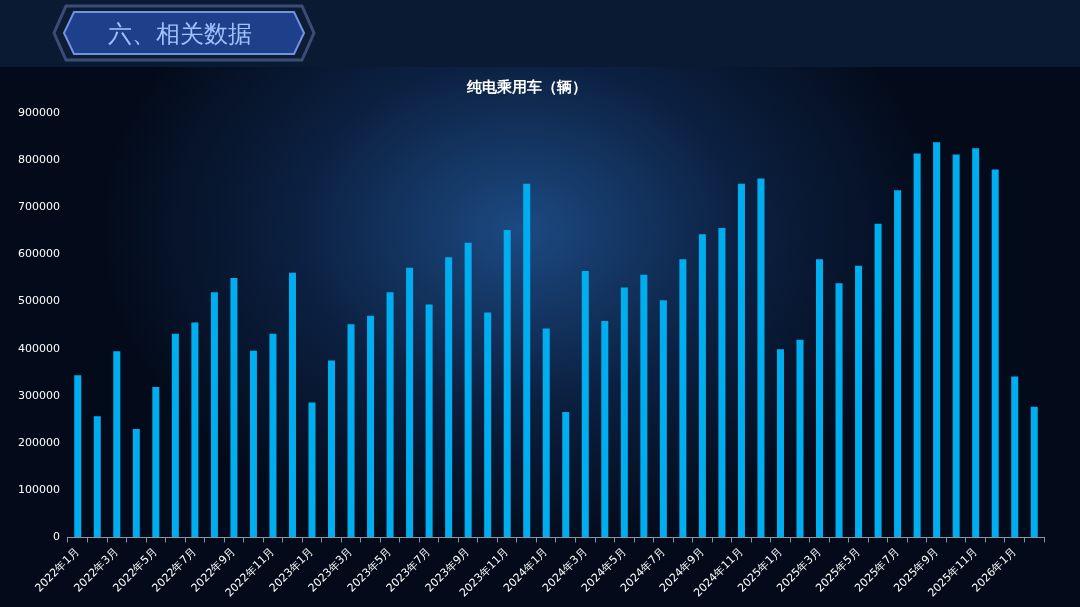  I want to click on y-tick-label: 800000, so click(38, 160).